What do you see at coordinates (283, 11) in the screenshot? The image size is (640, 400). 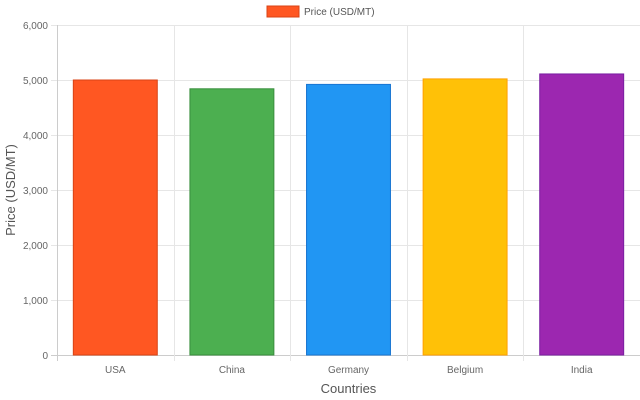 I see `legend-swatch` at bounding box center [283, 11].